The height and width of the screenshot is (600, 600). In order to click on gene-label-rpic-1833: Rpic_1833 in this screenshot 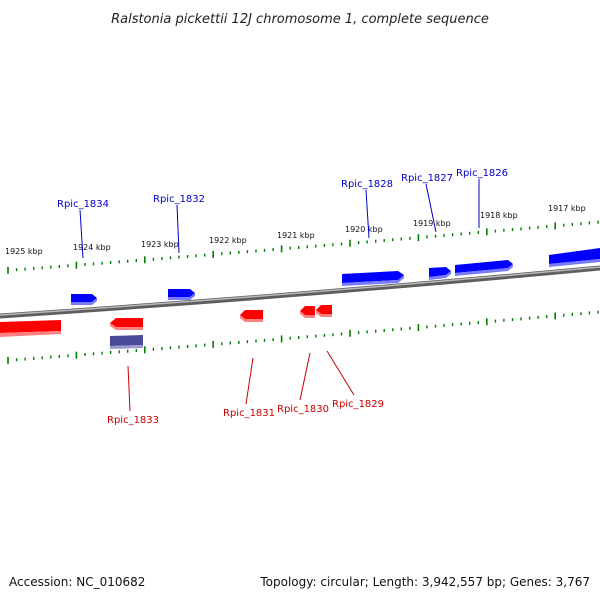, I will do `click(133, 420)`.